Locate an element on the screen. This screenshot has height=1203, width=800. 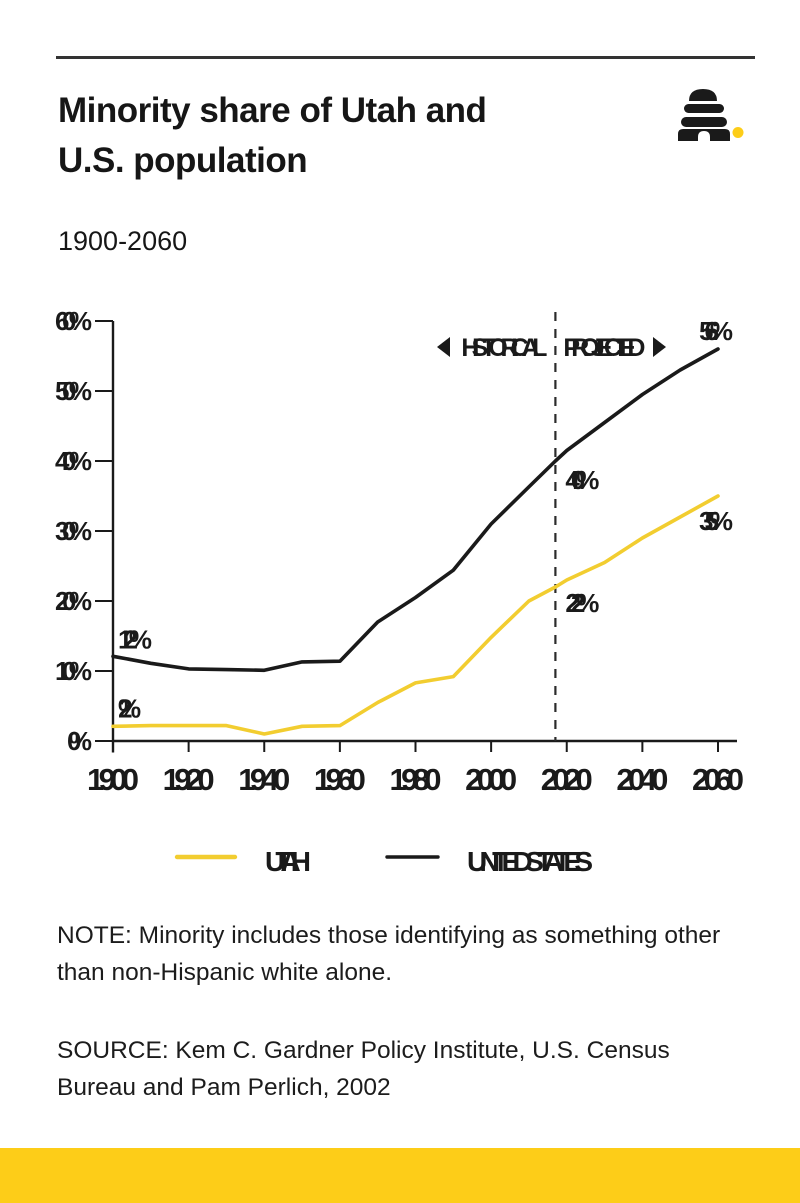
beehive-base is located at coordinates (704, 135).